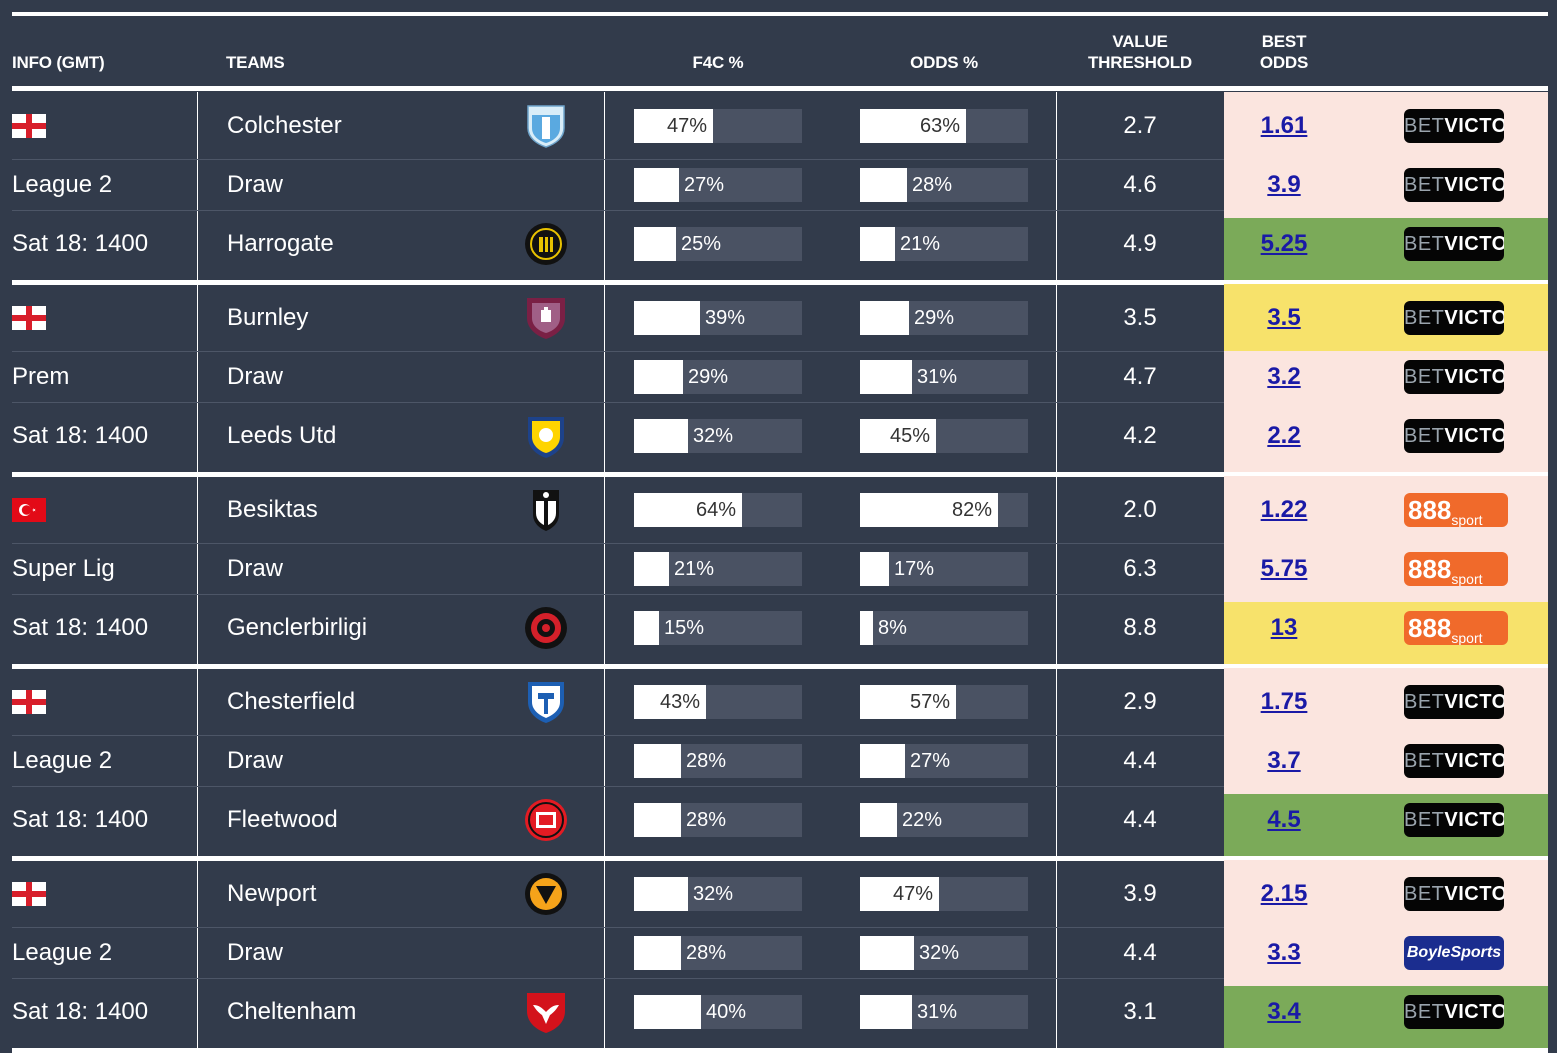 This screenshot has width=1557, height=1053. I want to click on value-threshold: 8.8, so click(1140, 627).